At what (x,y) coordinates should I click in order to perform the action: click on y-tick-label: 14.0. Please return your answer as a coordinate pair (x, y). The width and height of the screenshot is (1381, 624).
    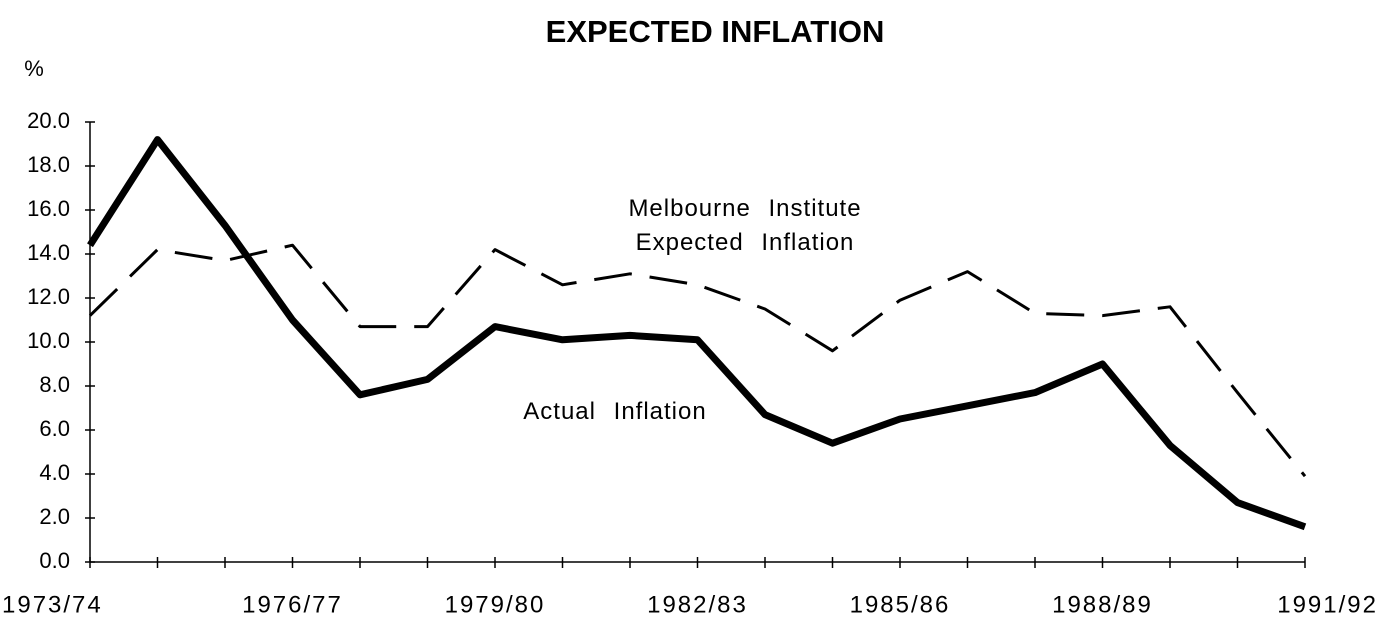
    Looking at the image, I should click on (48, 252).